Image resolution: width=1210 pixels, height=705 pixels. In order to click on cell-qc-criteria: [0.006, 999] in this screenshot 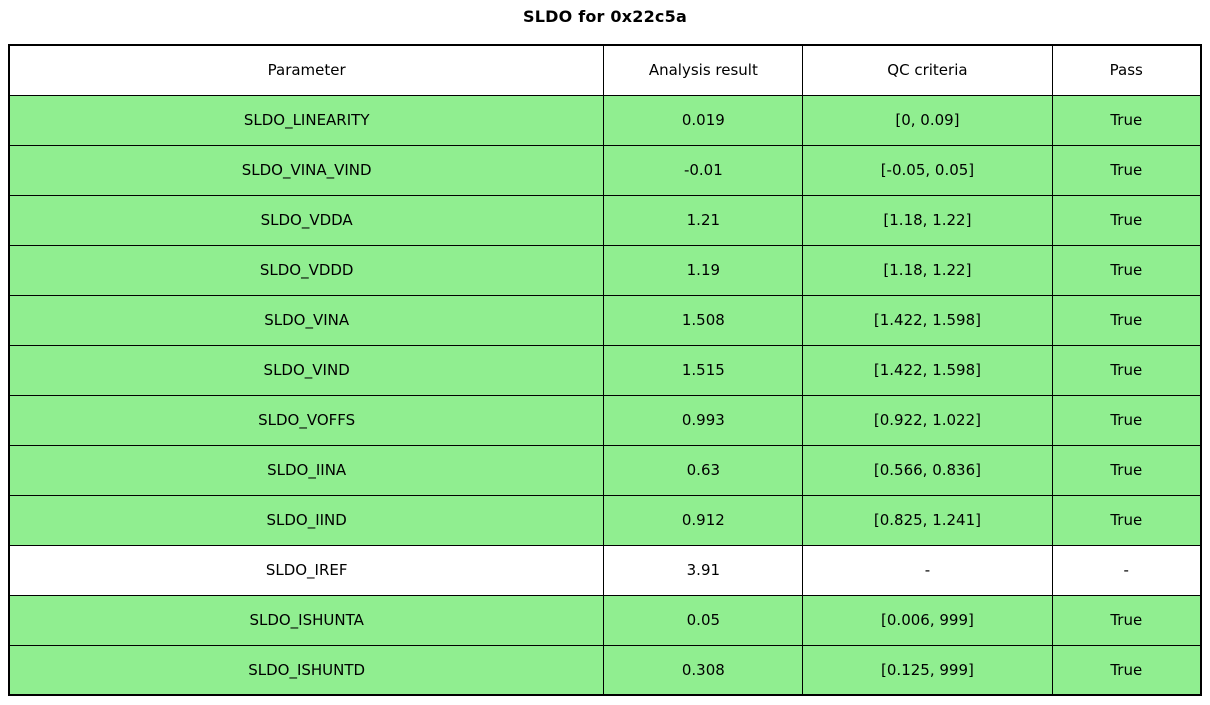, I will do `click(927, 620)`.